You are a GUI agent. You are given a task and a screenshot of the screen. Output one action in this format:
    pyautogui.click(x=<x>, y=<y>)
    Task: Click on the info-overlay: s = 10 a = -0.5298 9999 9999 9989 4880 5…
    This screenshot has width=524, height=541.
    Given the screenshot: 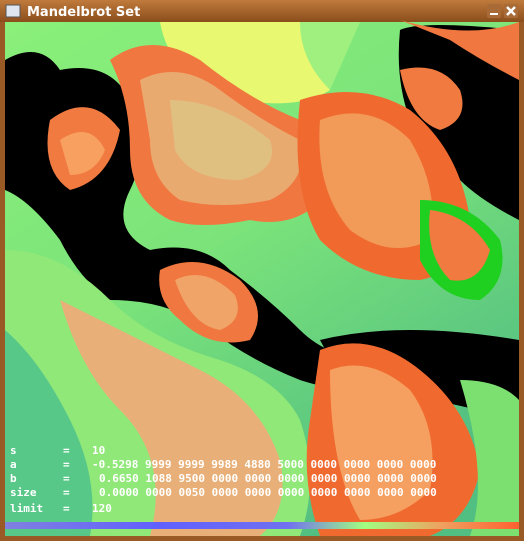 What is the action you would take?
    pyautogui.click(x=223, y=479)
    